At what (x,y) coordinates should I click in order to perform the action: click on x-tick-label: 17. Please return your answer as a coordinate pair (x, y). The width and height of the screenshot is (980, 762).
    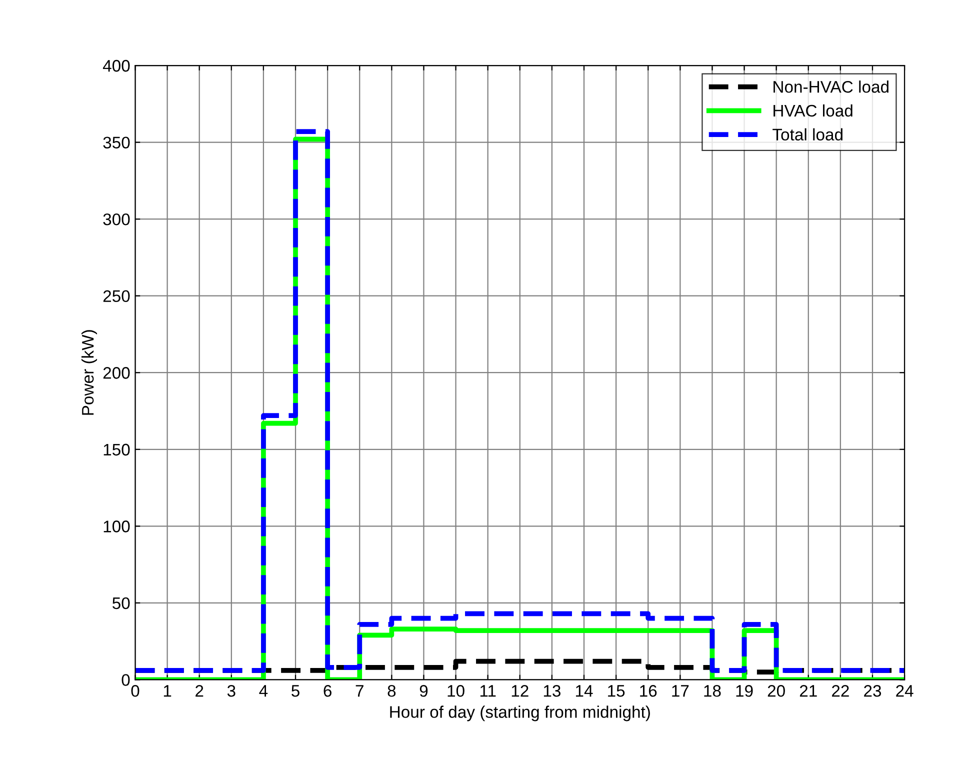
    Looking at the image, I should click on (680, 691).